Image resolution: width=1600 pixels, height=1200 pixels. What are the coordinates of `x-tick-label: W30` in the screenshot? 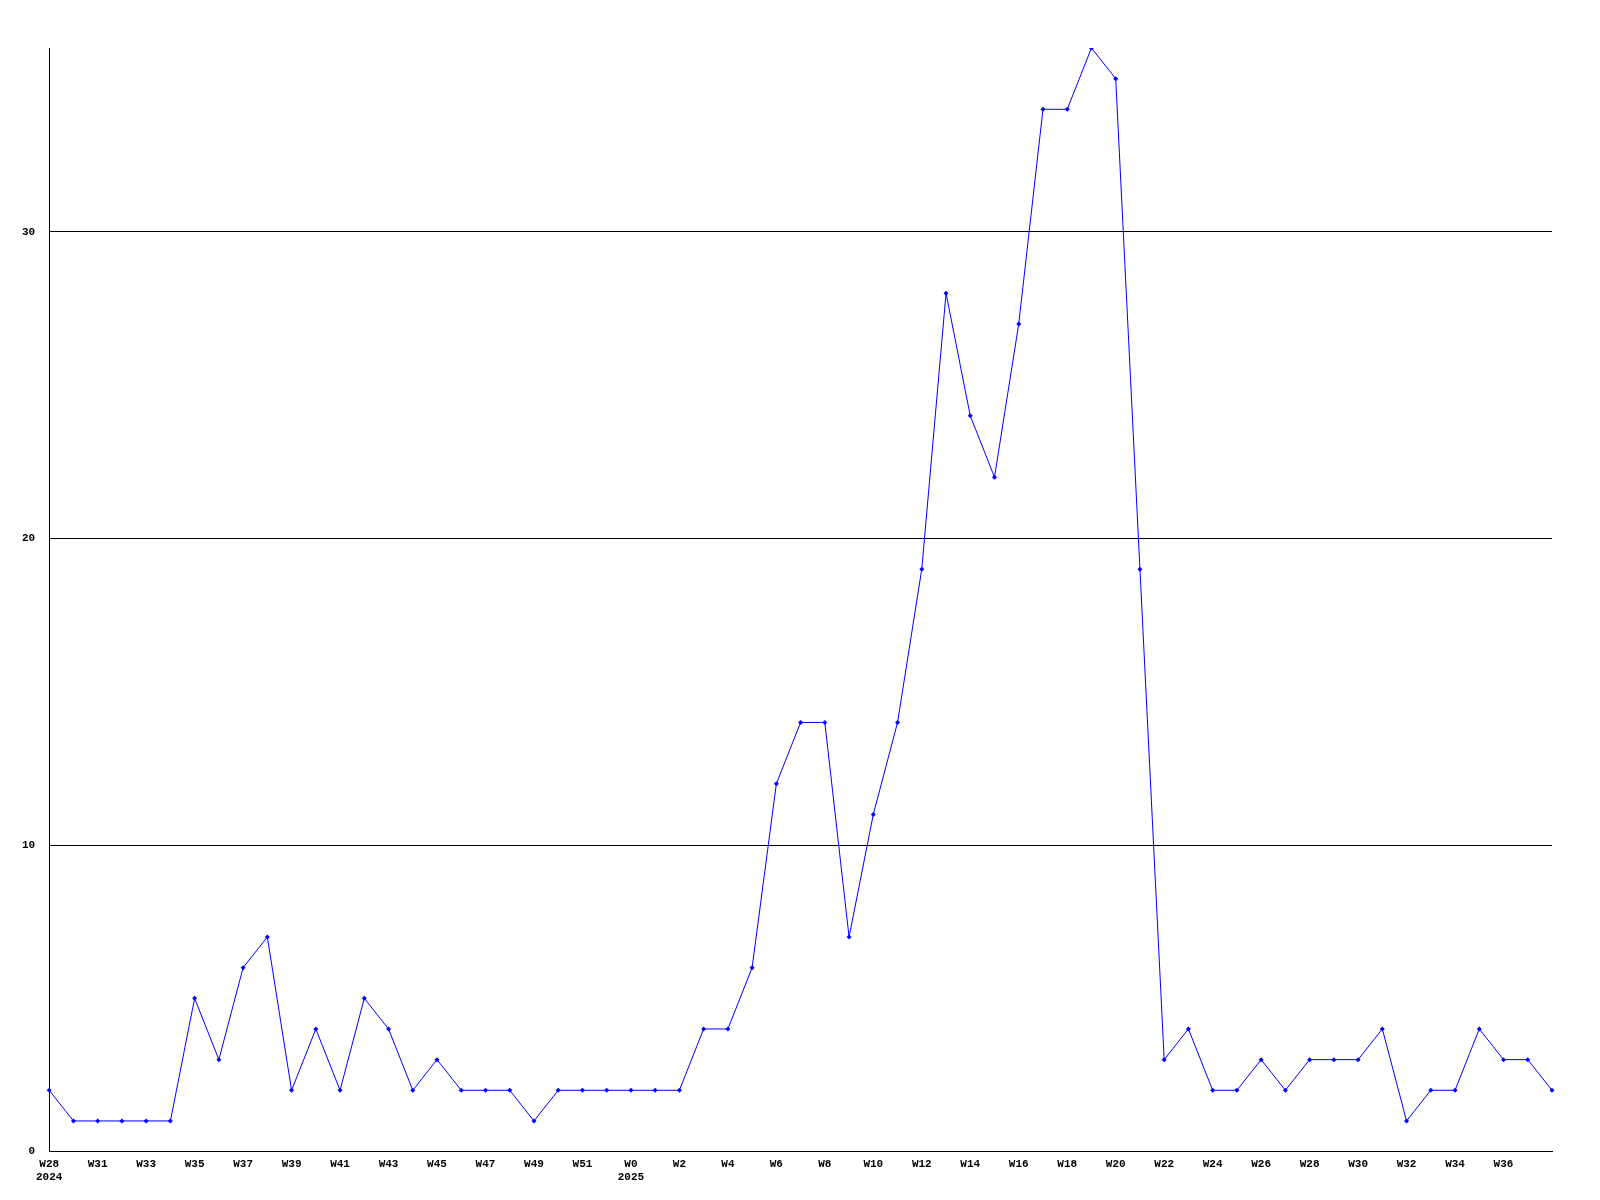 It's located at (1358, 1163).